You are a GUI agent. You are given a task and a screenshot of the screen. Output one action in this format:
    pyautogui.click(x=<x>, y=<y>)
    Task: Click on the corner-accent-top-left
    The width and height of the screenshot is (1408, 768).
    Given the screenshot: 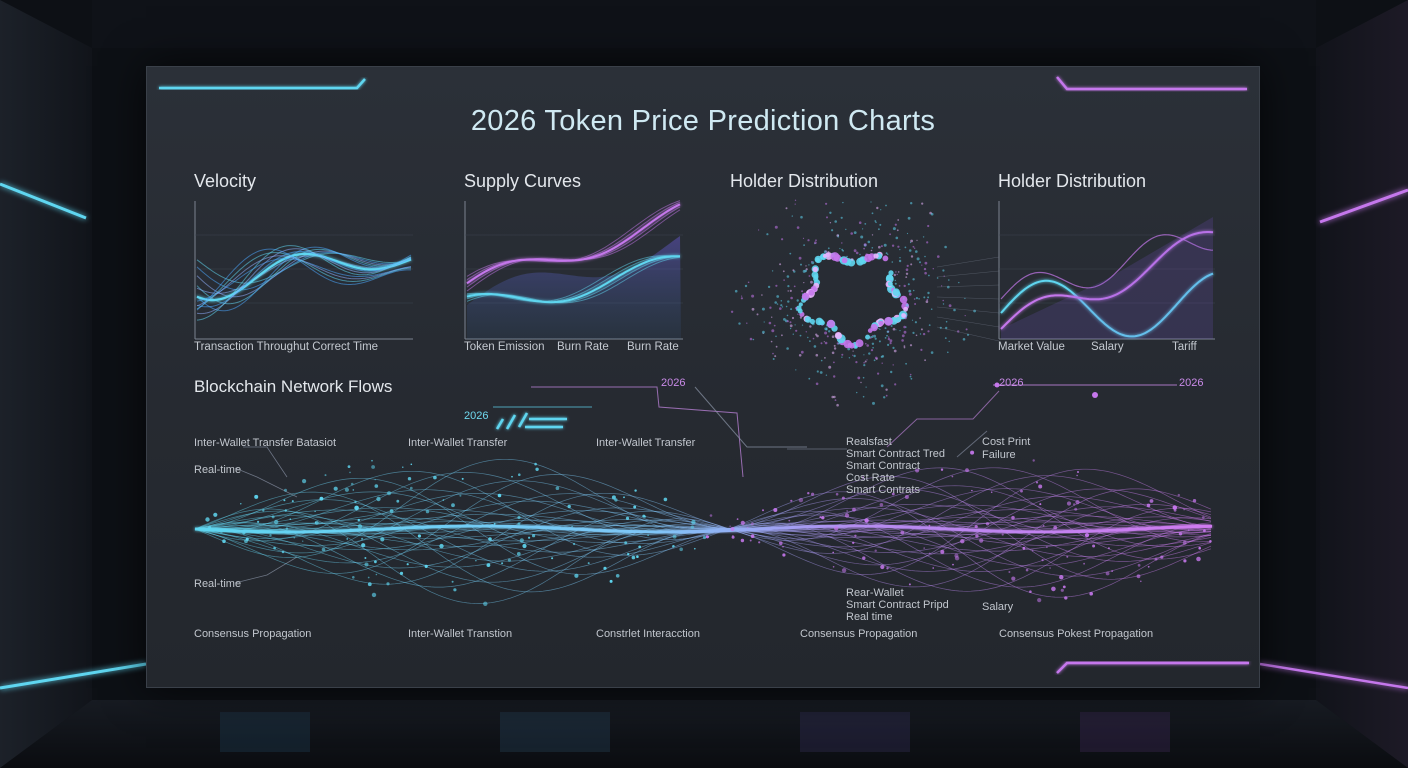 What is the action you would take?
    pyautogui.click(x=262, y=84)
    